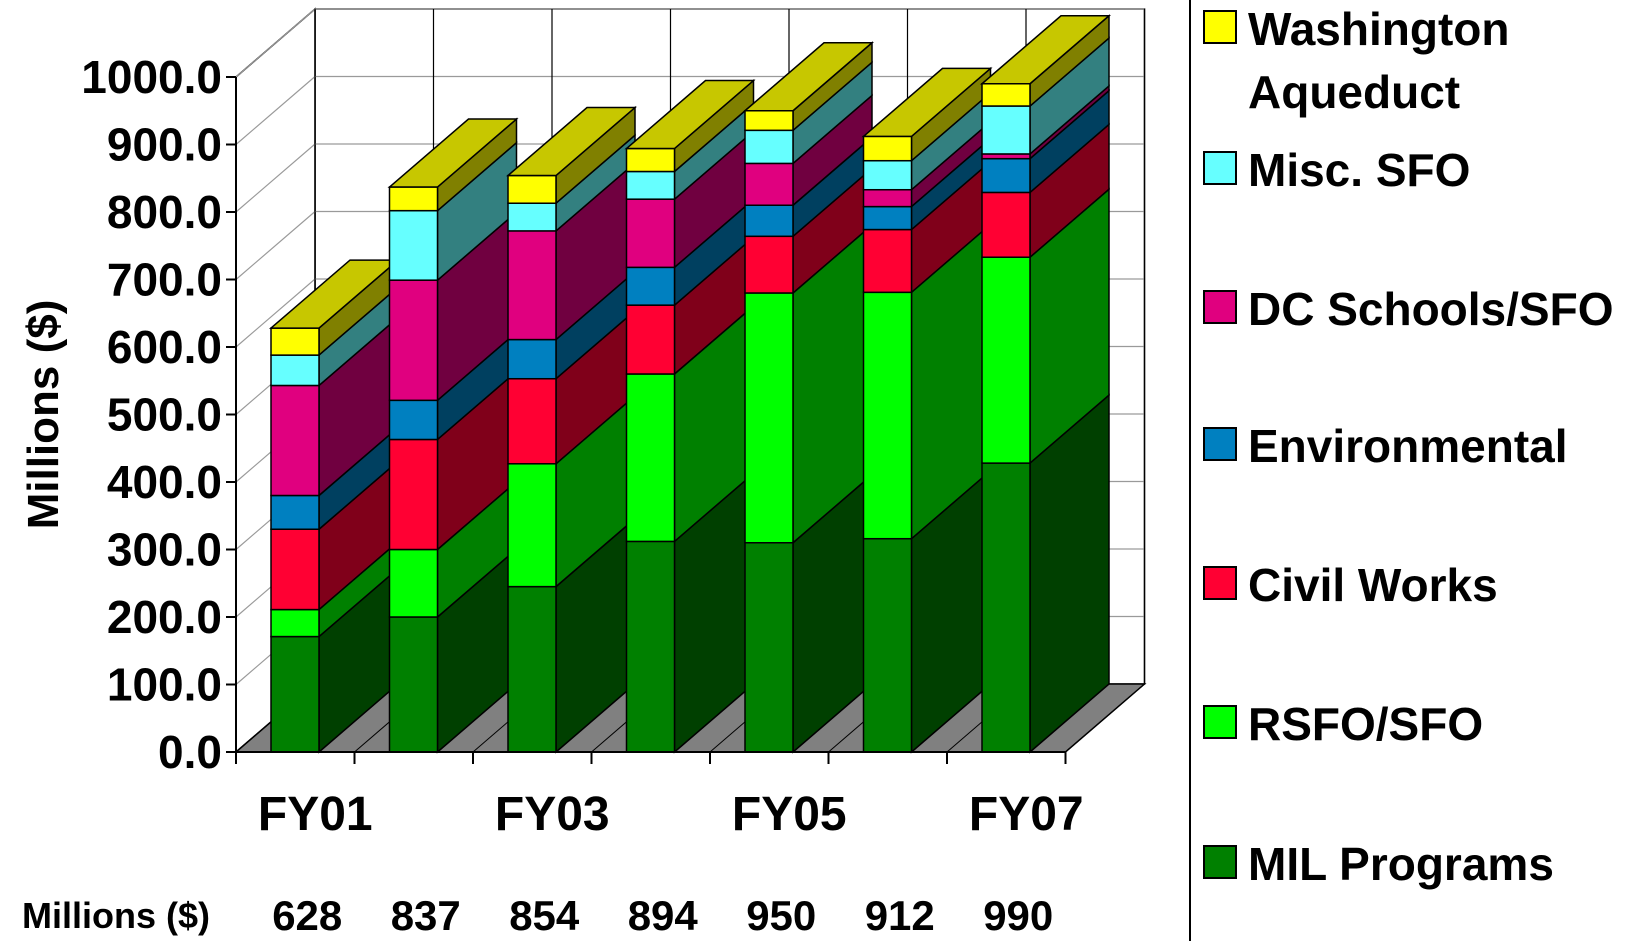 The height and width of the screenshot is (946, 1644). I want to click on bar-segment-mil-programs-fy05, so click(769, 647).